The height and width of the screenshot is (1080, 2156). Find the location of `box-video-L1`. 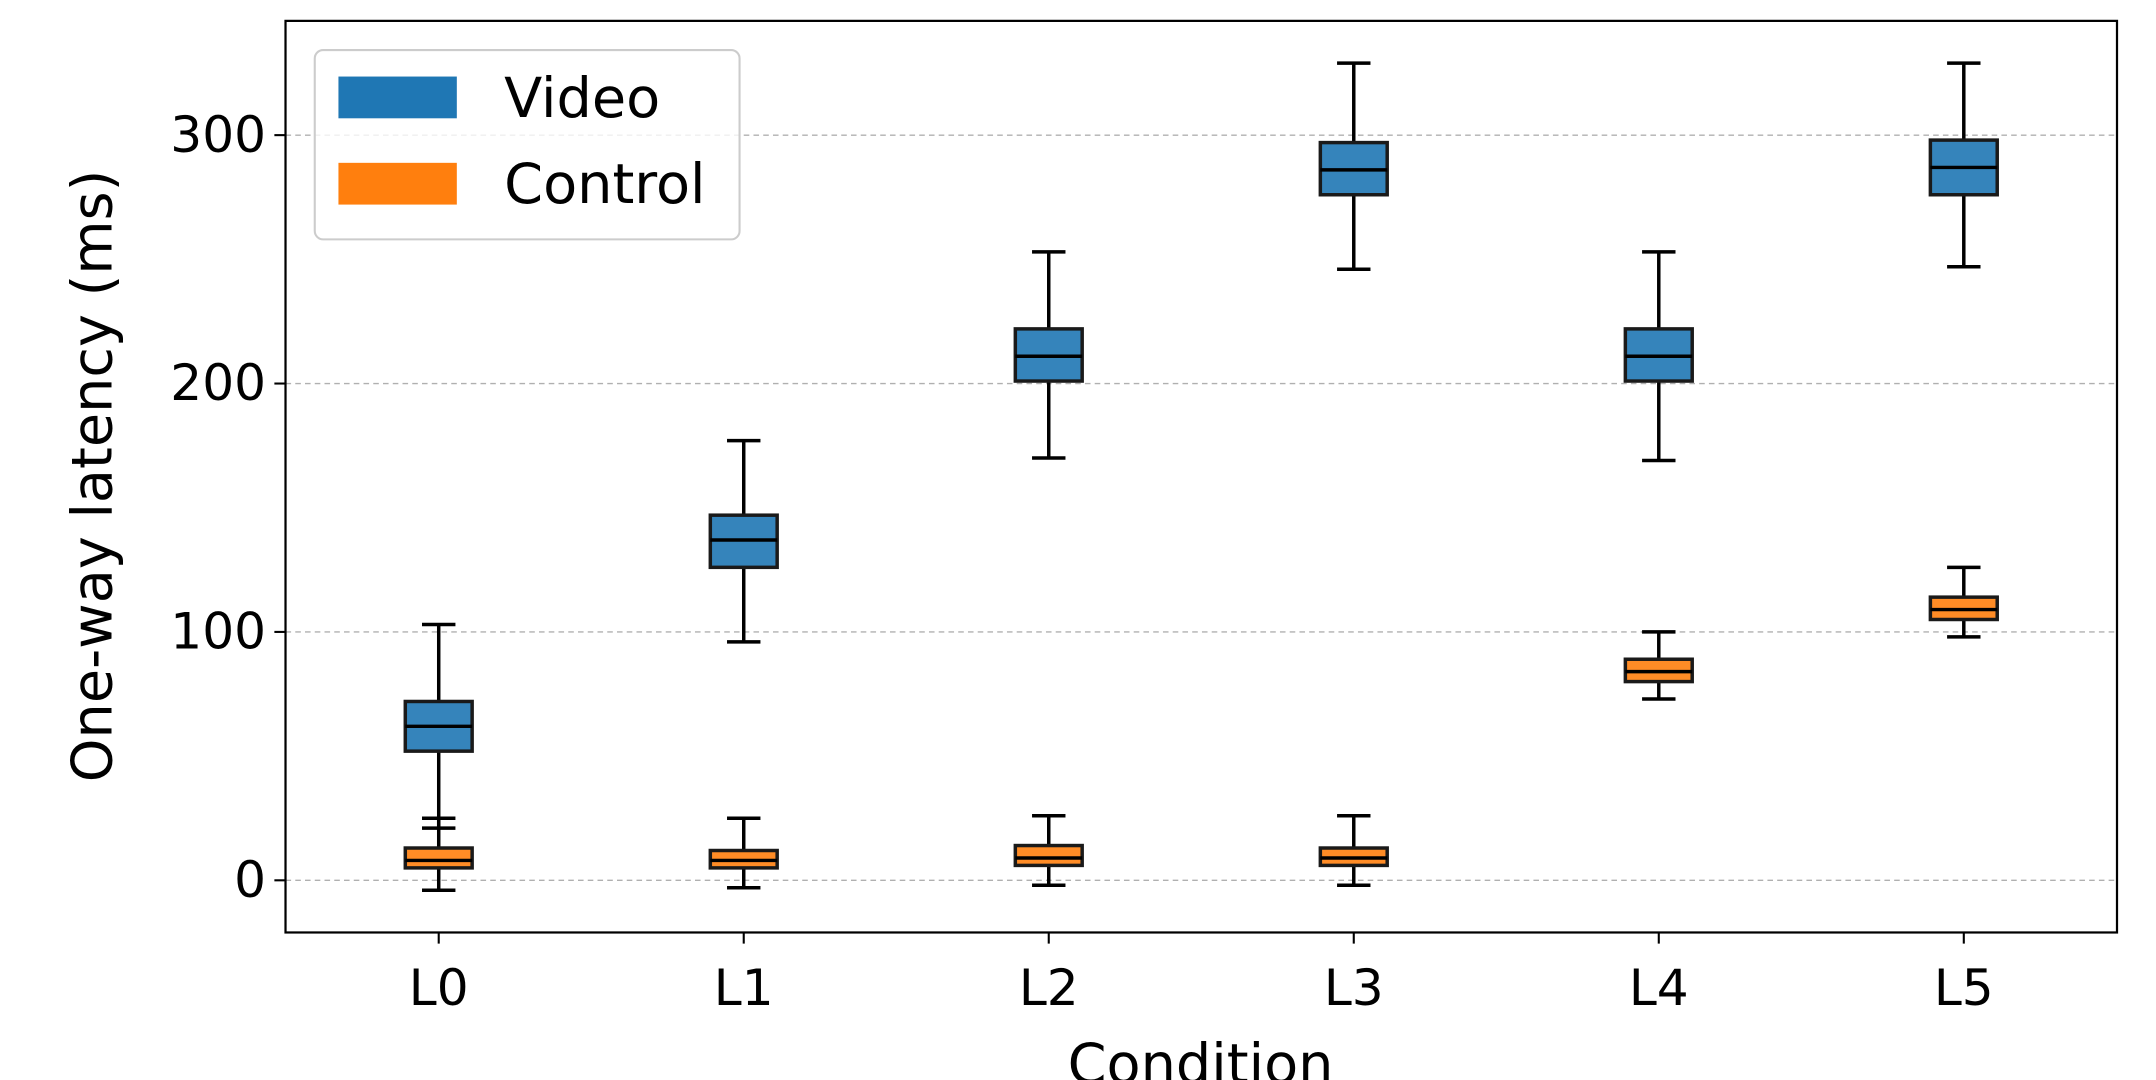

box-video-L1 is located at coordinates (743, 541).